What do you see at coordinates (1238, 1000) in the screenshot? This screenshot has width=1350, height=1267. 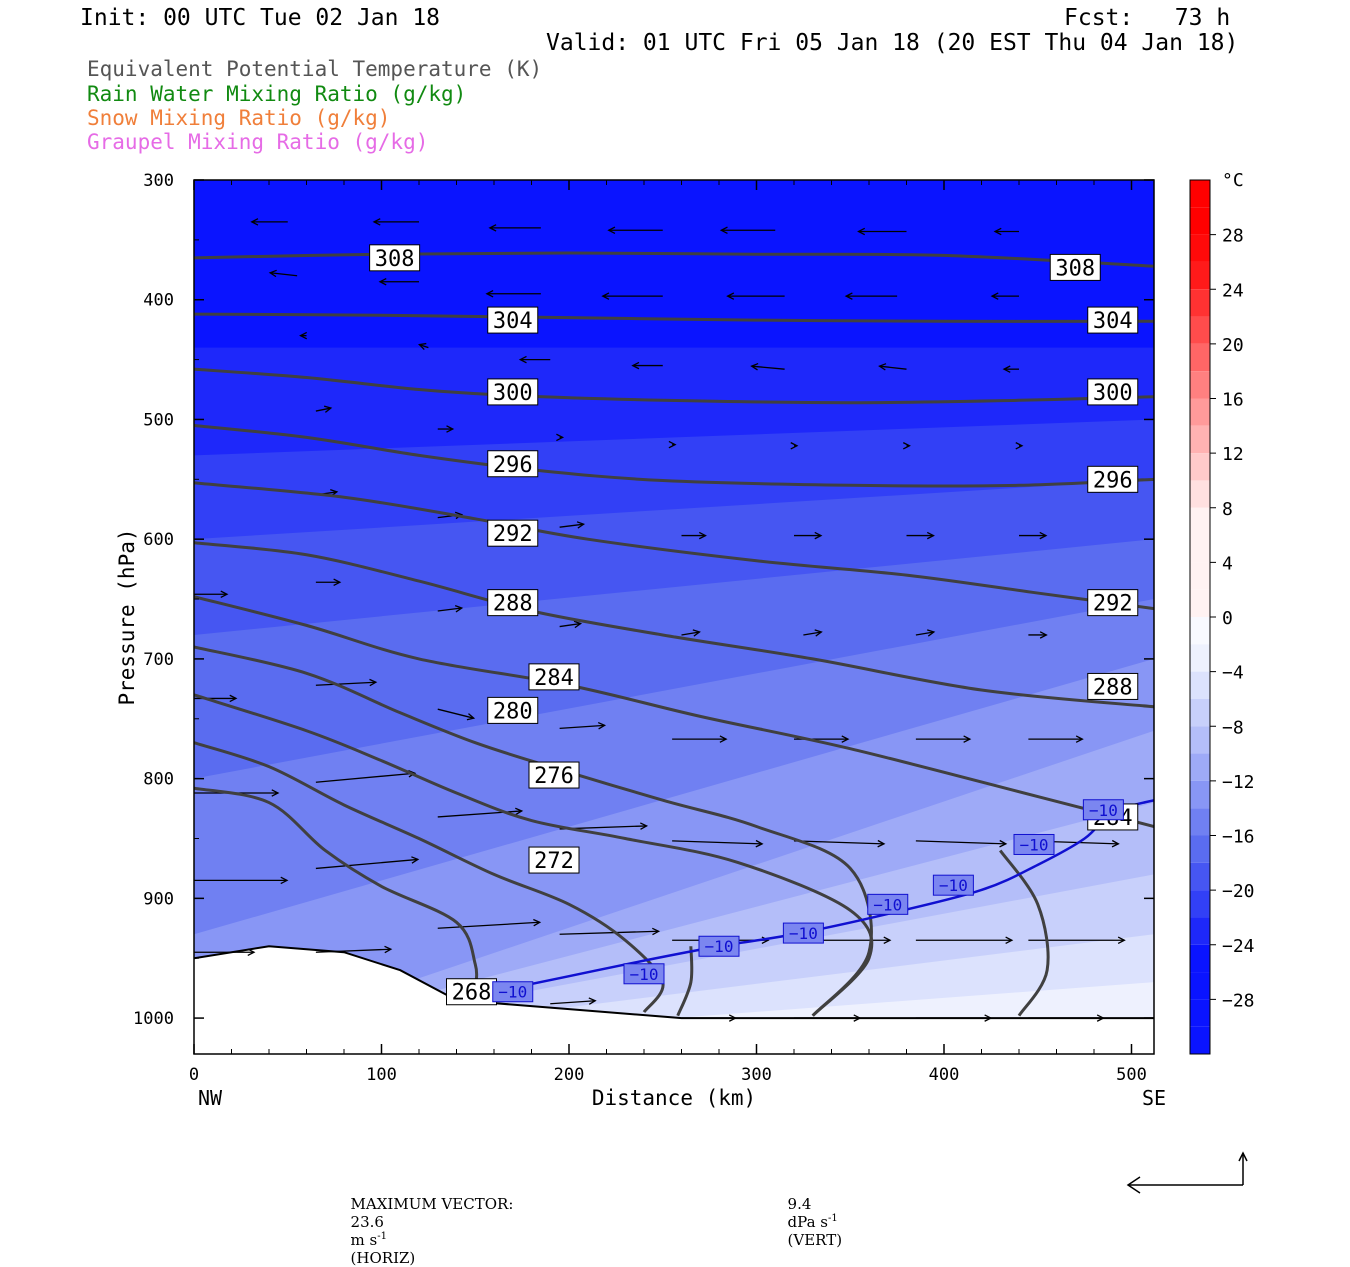 I see `colorbar-tick-label: −28` at bounding box center [1238, 1000].